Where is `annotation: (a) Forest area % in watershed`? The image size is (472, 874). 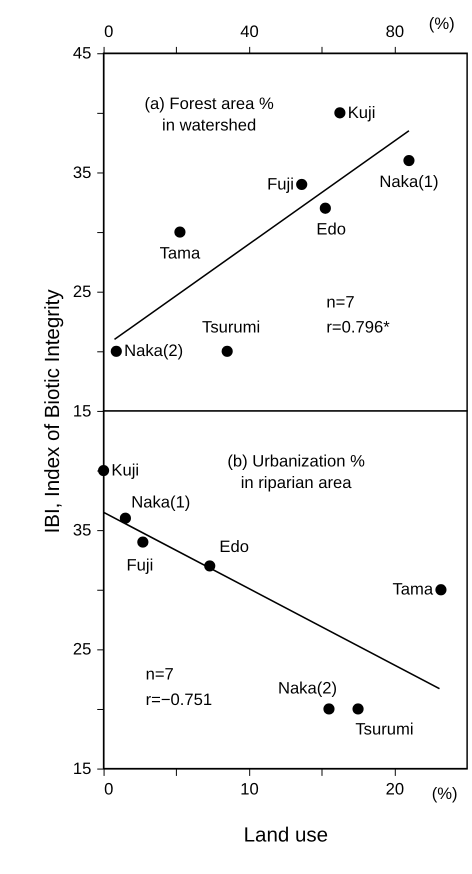
annotation: (a) Forest area % in watershed is located at coordinates (209, 114).